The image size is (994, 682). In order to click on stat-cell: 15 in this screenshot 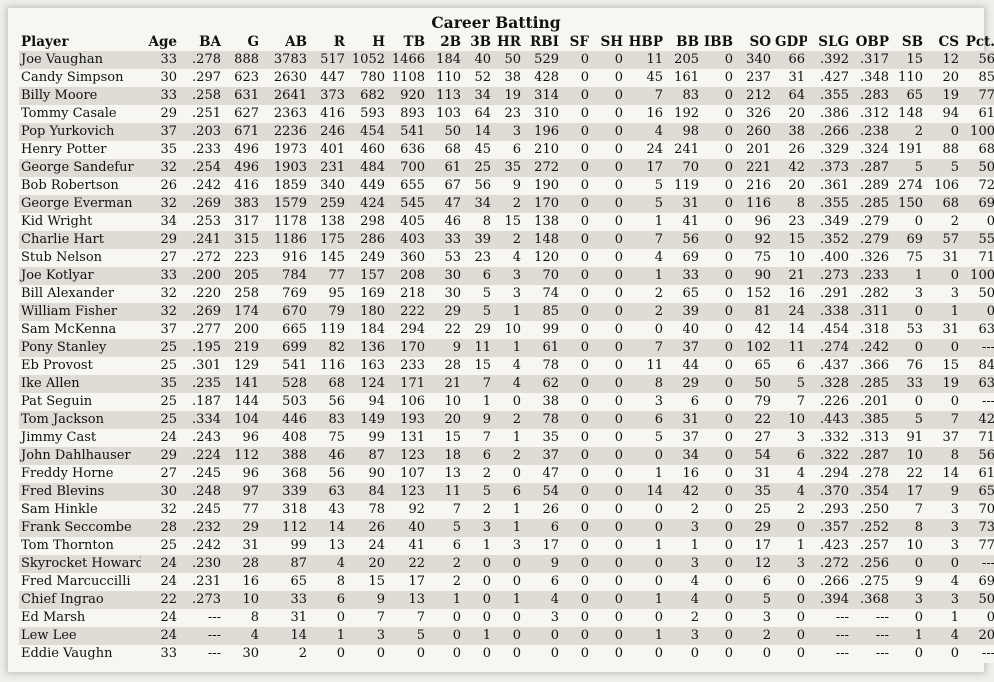, I will do `click(508, 222)`.